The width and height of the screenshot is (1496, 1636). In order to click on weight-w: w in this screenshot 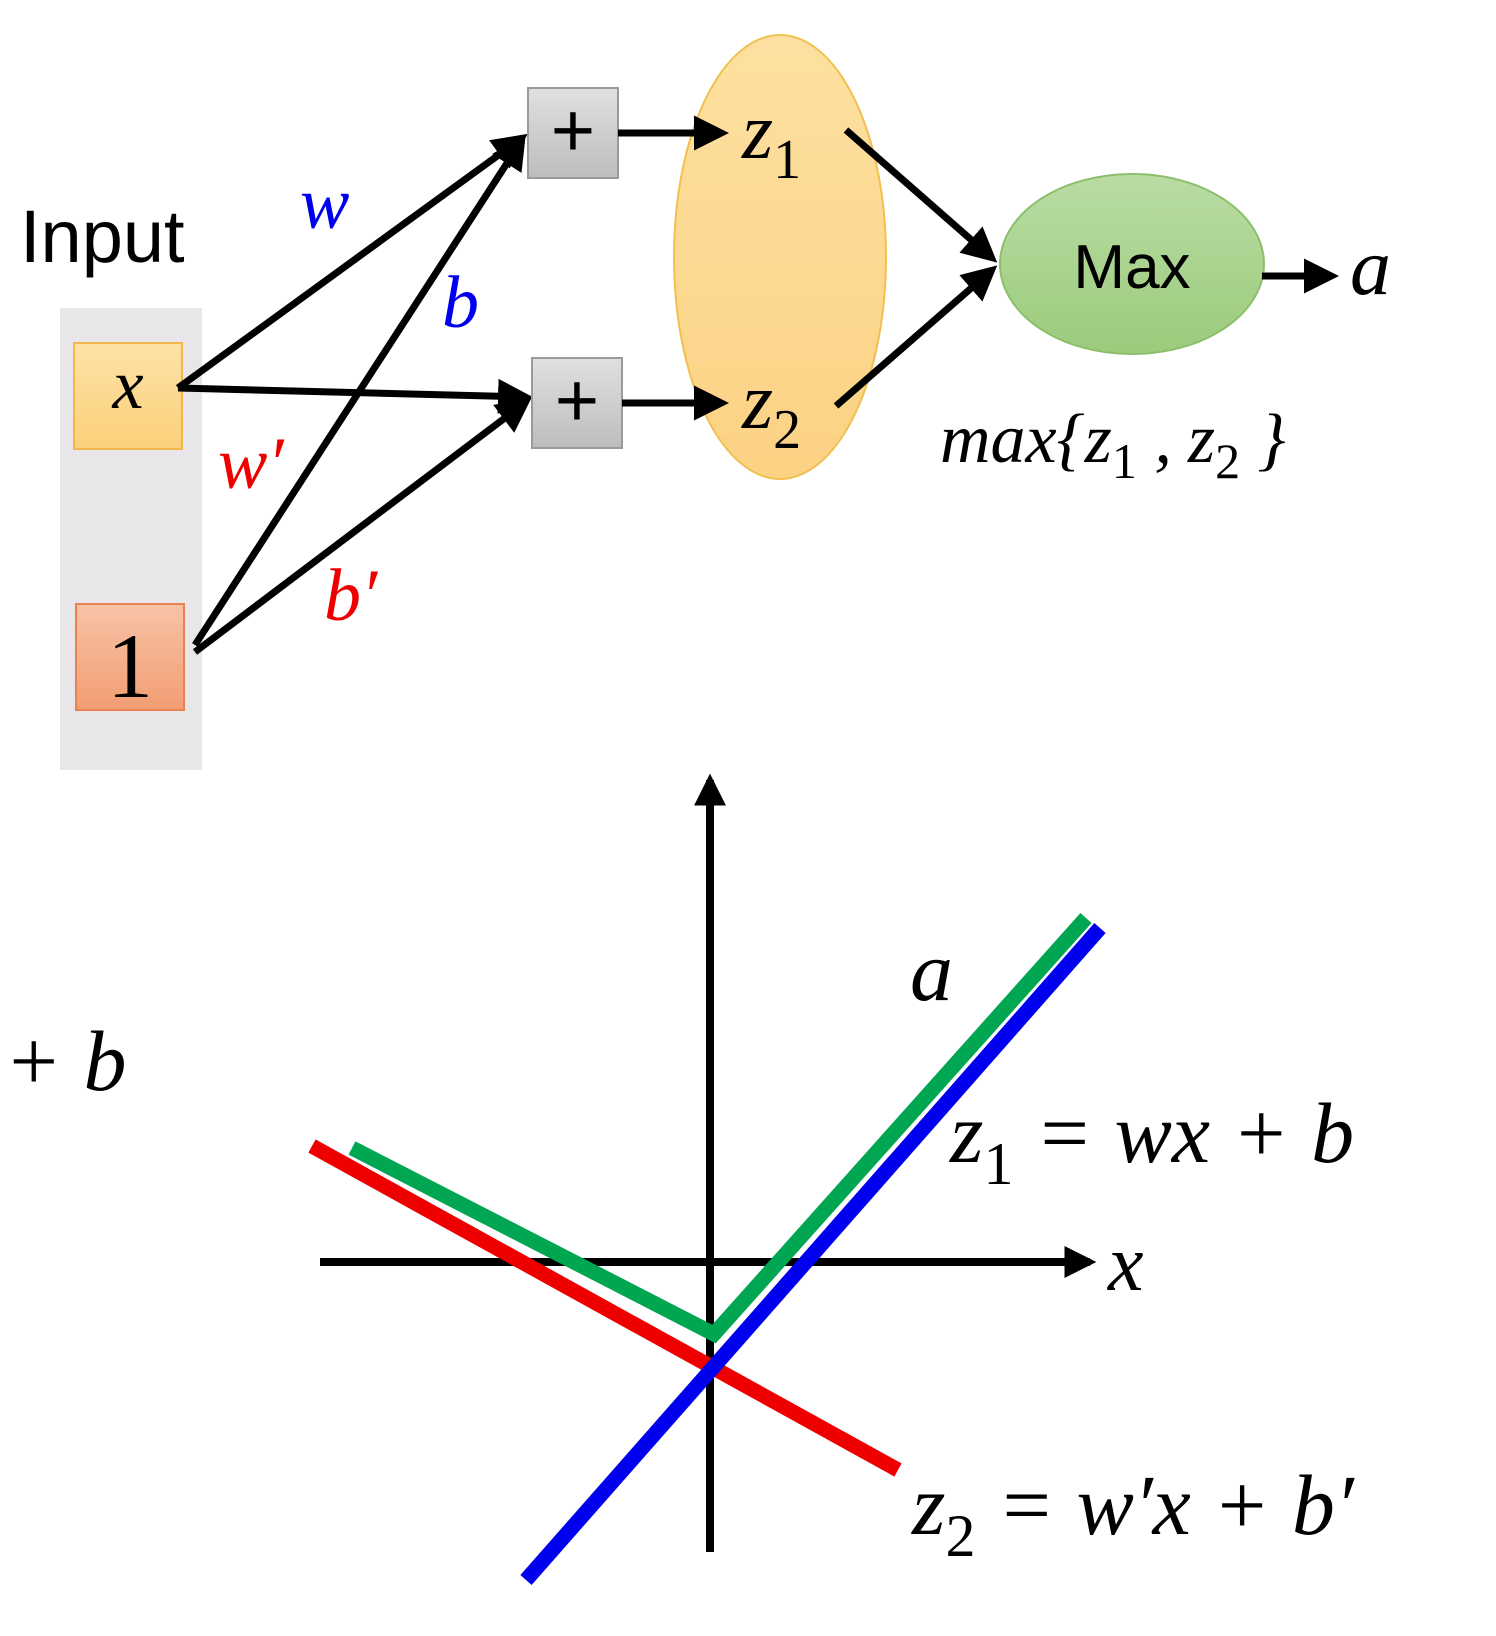, I will do `click(324, 204)`.